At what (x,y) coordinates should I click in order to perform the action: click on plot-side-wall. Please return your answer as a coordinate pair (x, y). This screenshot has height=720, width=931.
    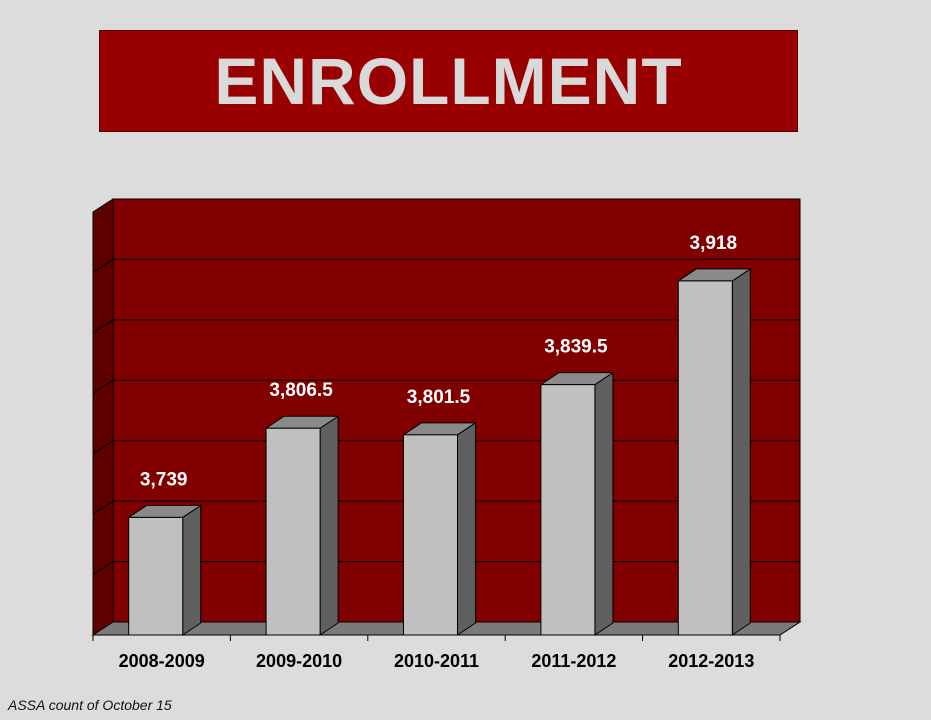
    Looking at the image, I should click on (103, 417).